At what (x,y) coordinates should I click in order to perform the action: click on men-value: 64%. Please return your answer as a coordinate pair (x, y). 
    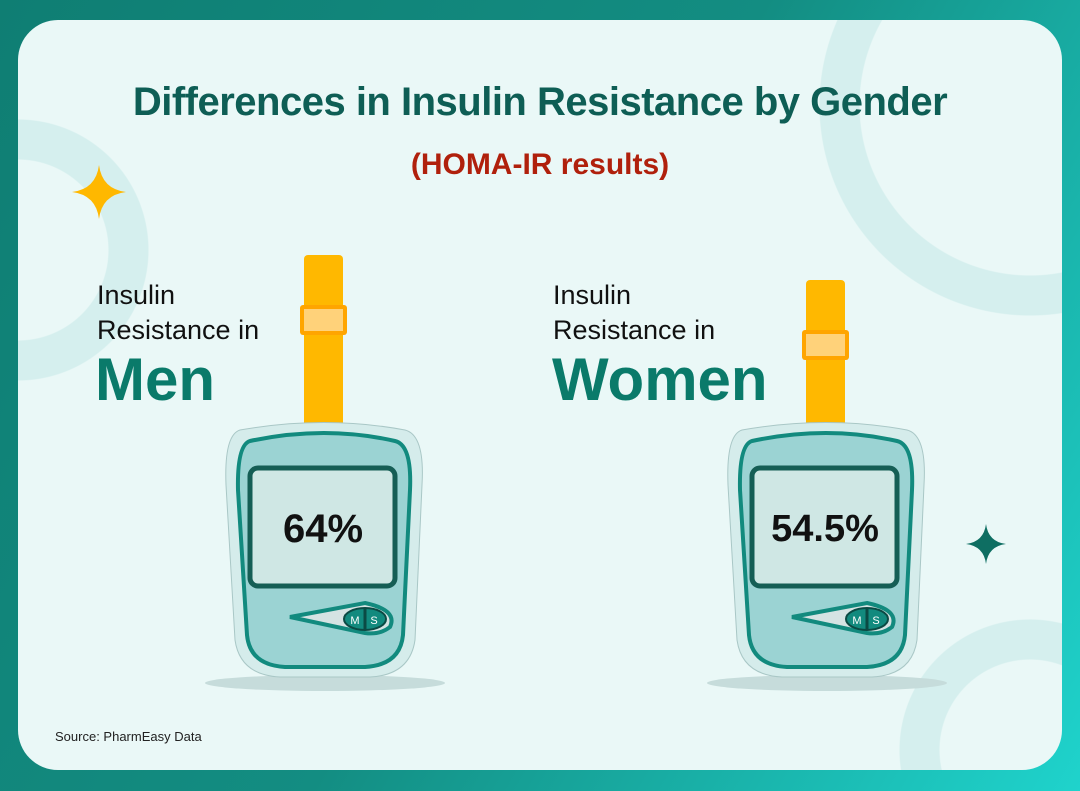
    Looking at the image, I should click on (323, 529).